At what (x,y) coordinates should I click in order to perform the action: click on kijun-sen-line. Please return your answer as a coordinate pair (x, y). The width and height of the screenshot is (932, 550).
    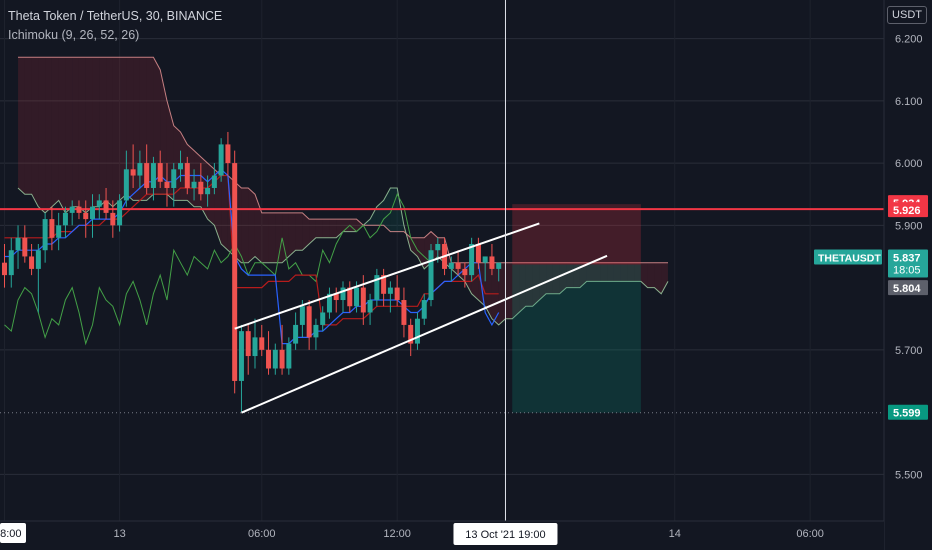
    Looking at the image, I should click on (251, 250).